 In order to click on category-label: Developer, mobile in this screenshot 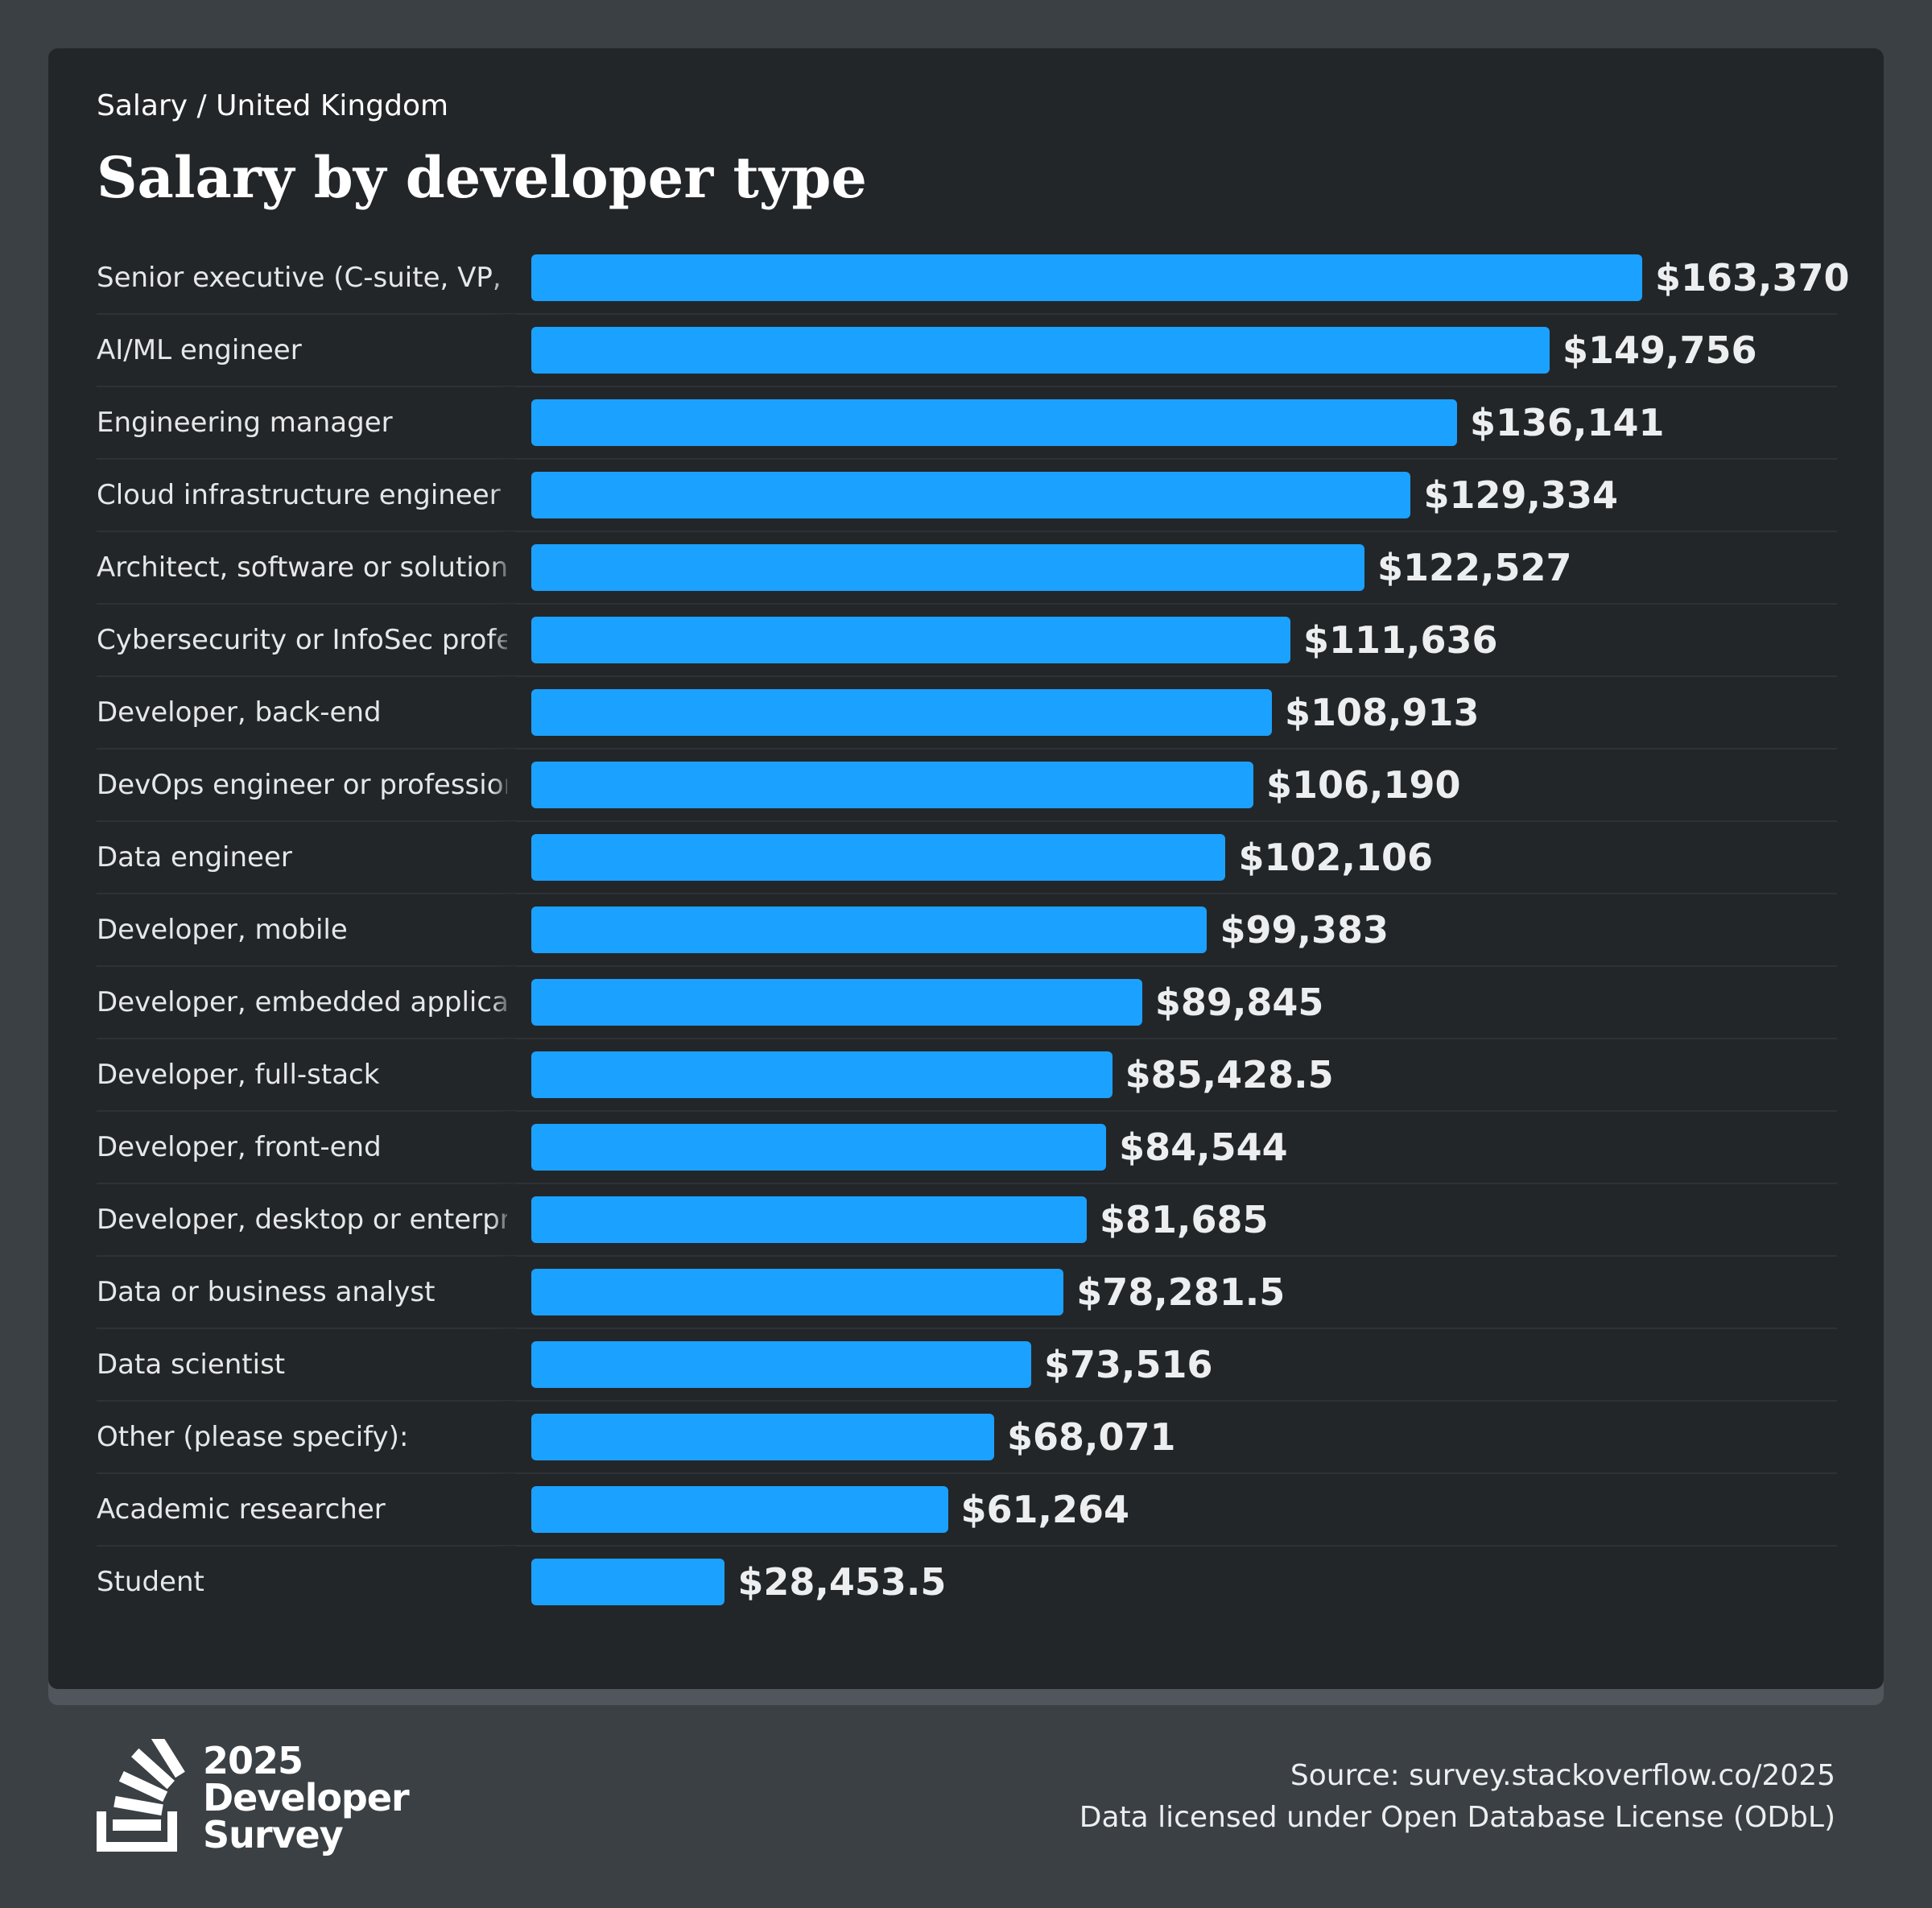, I will do `click(222, 930)`.